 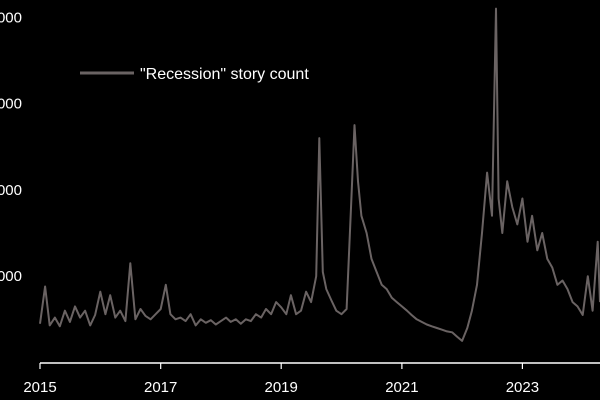 What do you see at coordinates (224, 74) in the screenshot?
I see `legend-label: "Recession" story count` at bounding box center [224, 74].